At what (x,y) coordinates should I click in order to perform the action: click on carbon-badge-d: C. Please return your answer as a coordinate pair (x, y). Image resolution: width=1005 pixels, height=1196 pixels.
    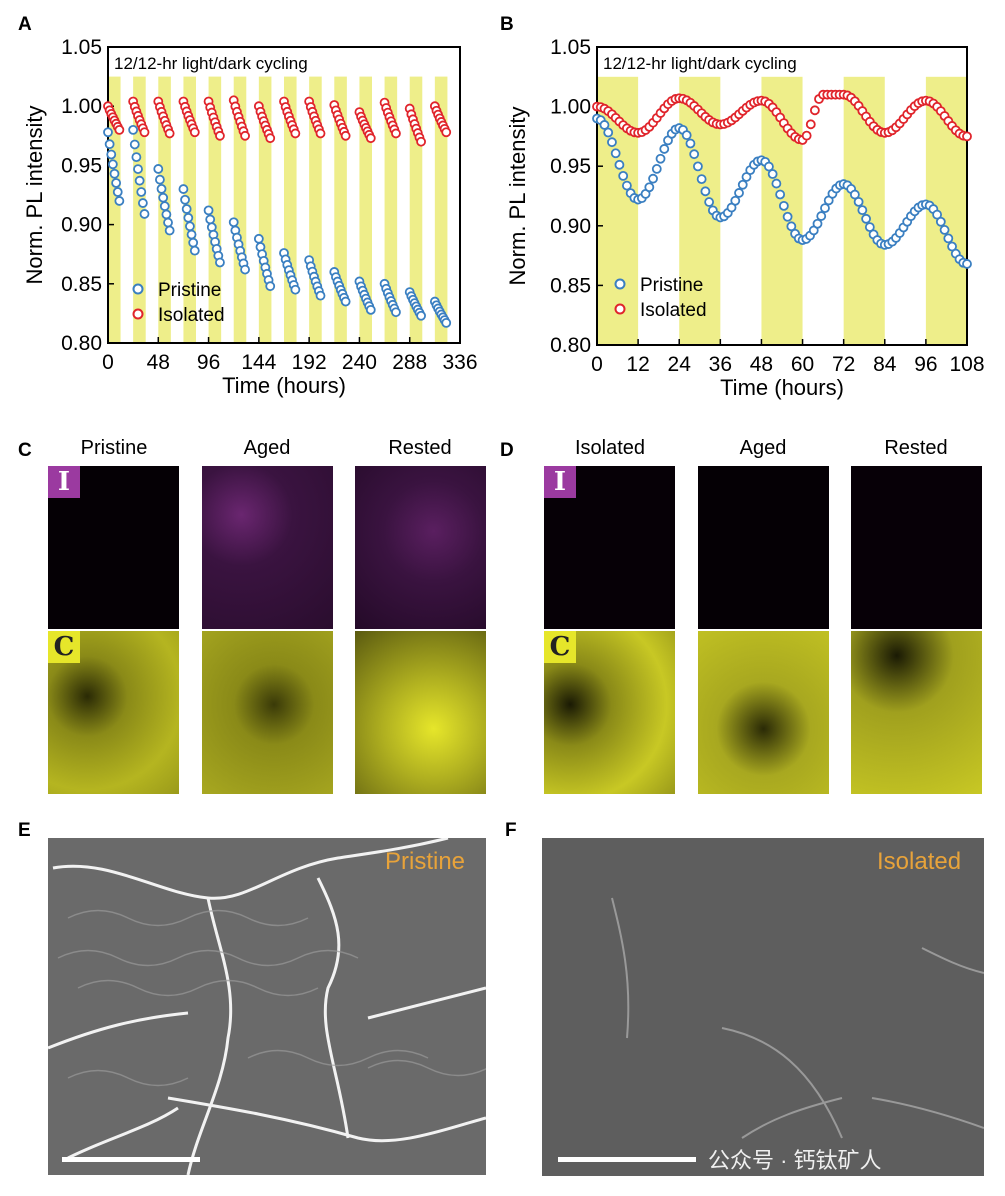
    Looking at the image, I should click on (560, 647).